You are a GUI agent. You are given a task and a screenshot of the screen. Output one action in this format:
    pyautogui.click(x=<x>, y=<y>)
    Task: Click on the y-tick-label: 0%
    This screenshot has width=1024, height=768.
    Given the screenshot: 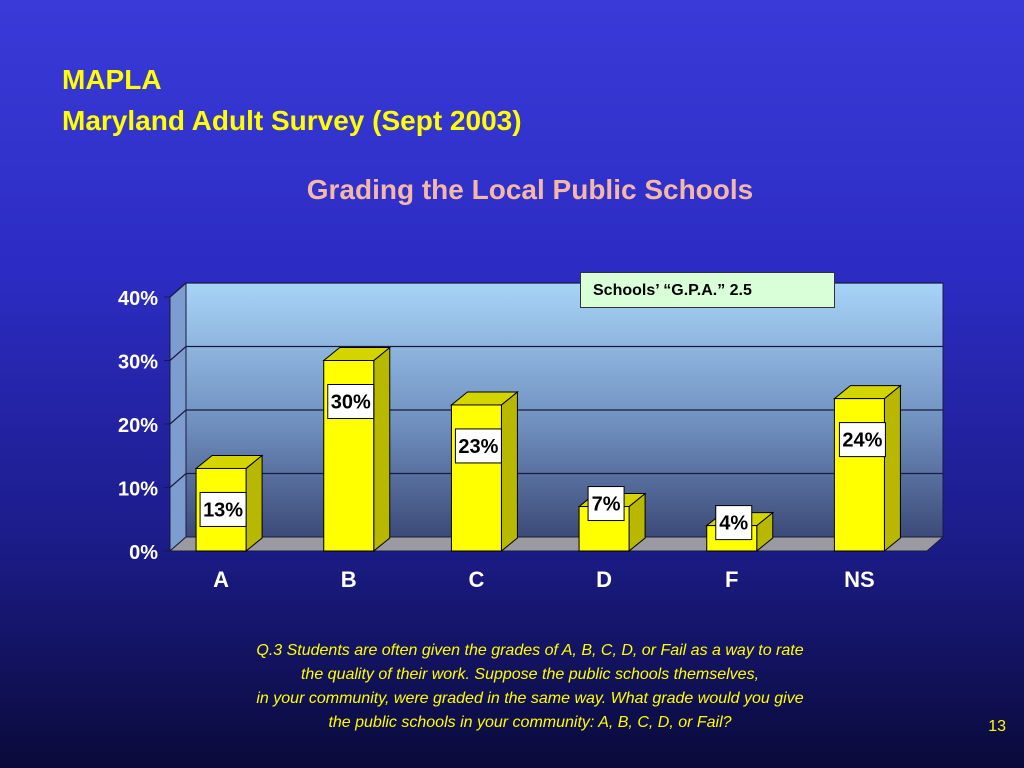 What is the action you would take?
    pyautogui.click(x=143, y=553)
    